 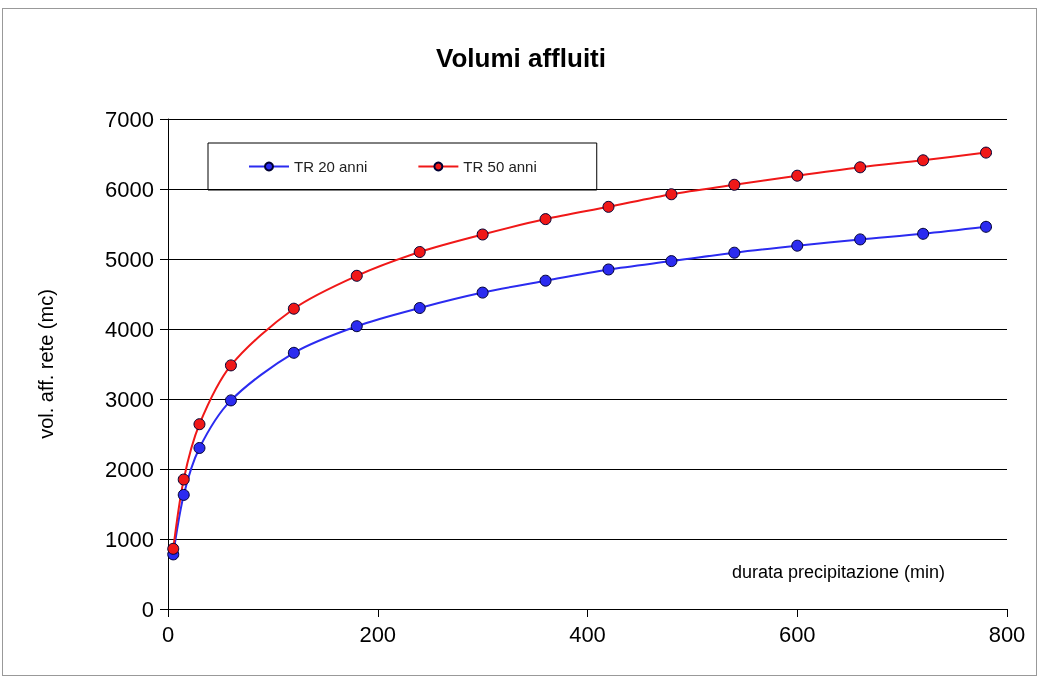 What do you see at coordinates (331, 166) in the screenshot?
I see `legend-label: TR 20 anni` at bounding box center [331, 166].